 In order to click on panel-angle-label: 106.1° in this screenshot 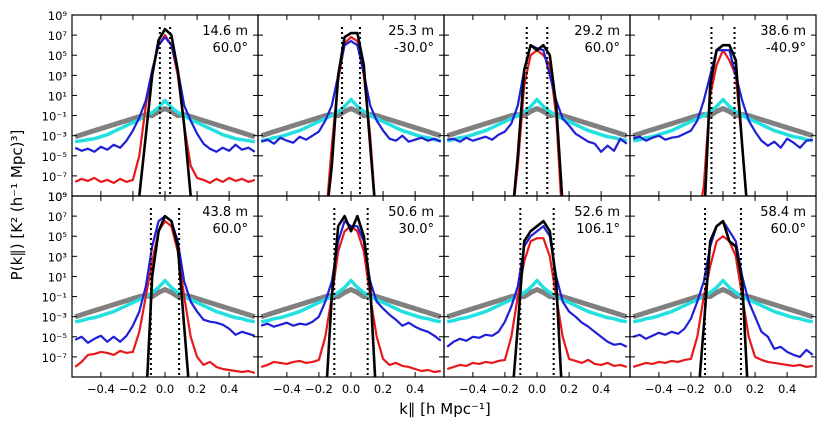, I will do `click(598, 229)`.